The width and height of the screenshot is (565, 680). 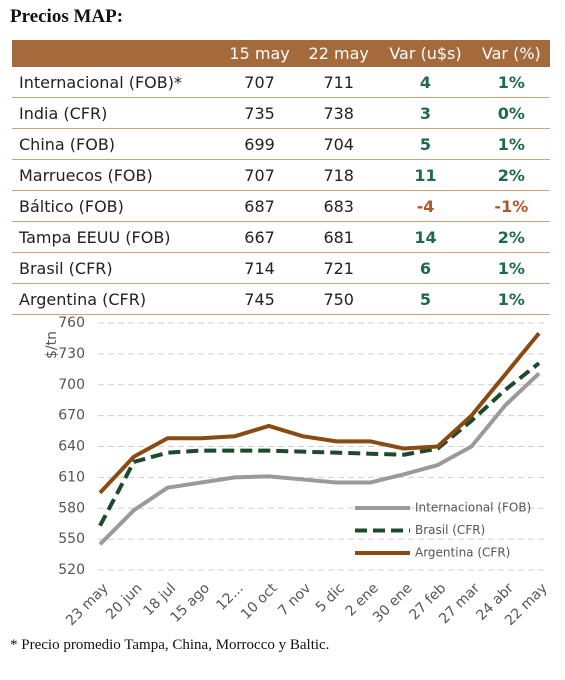 I want to click on header-row: 15 may 22 may Var (u$s) Var (%), so click(x=281, y=53).